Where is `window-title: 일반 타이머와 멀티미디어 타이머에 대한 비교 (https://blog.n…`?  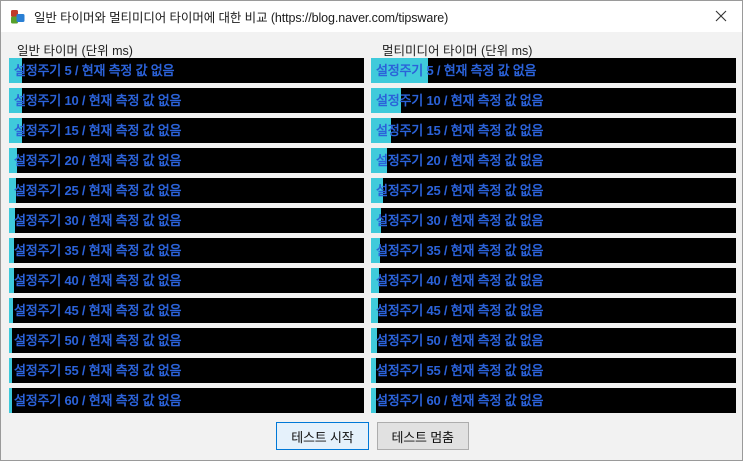
window-title: 일반 타이머와 멀티미디어 타이머에 대한 비교 (https://blog.n… is located at coordinates (241, 18).